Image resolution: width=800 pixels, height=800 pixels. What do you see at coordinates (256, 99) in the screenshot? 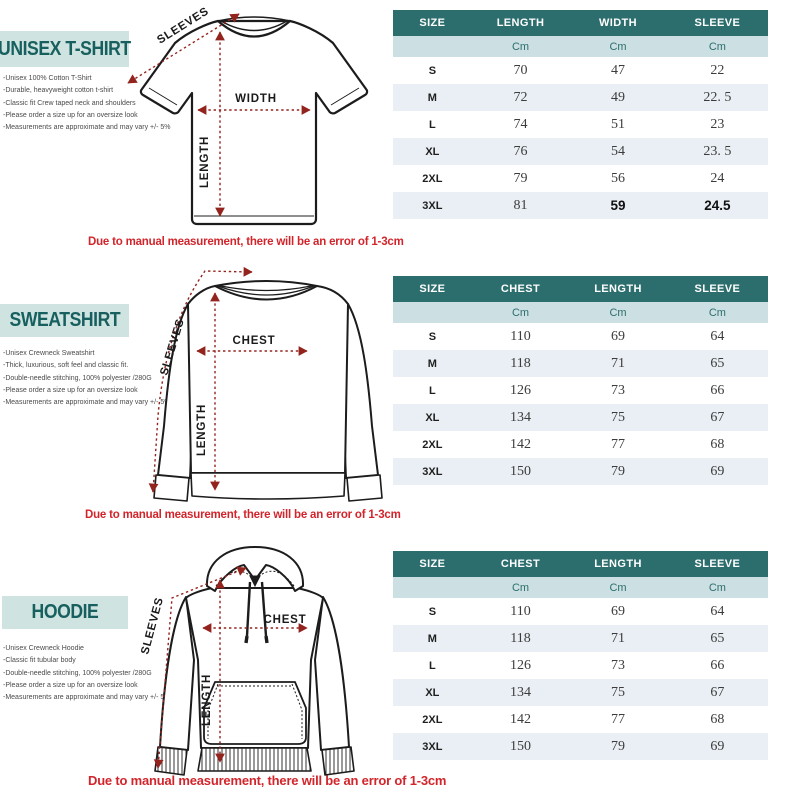
I see `width-label: WIDTH` at bounding box center [256, 99].